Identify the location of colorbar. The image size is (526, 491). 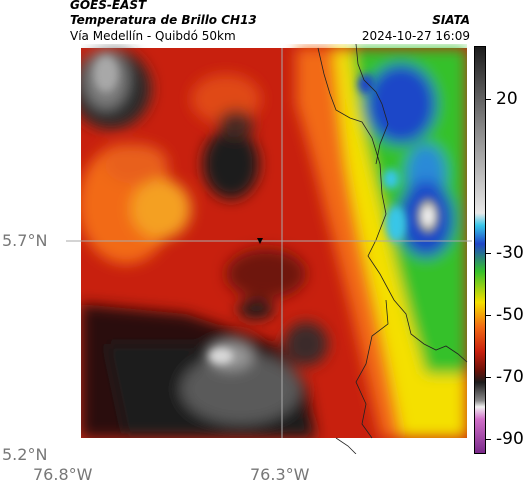
(480, 250).